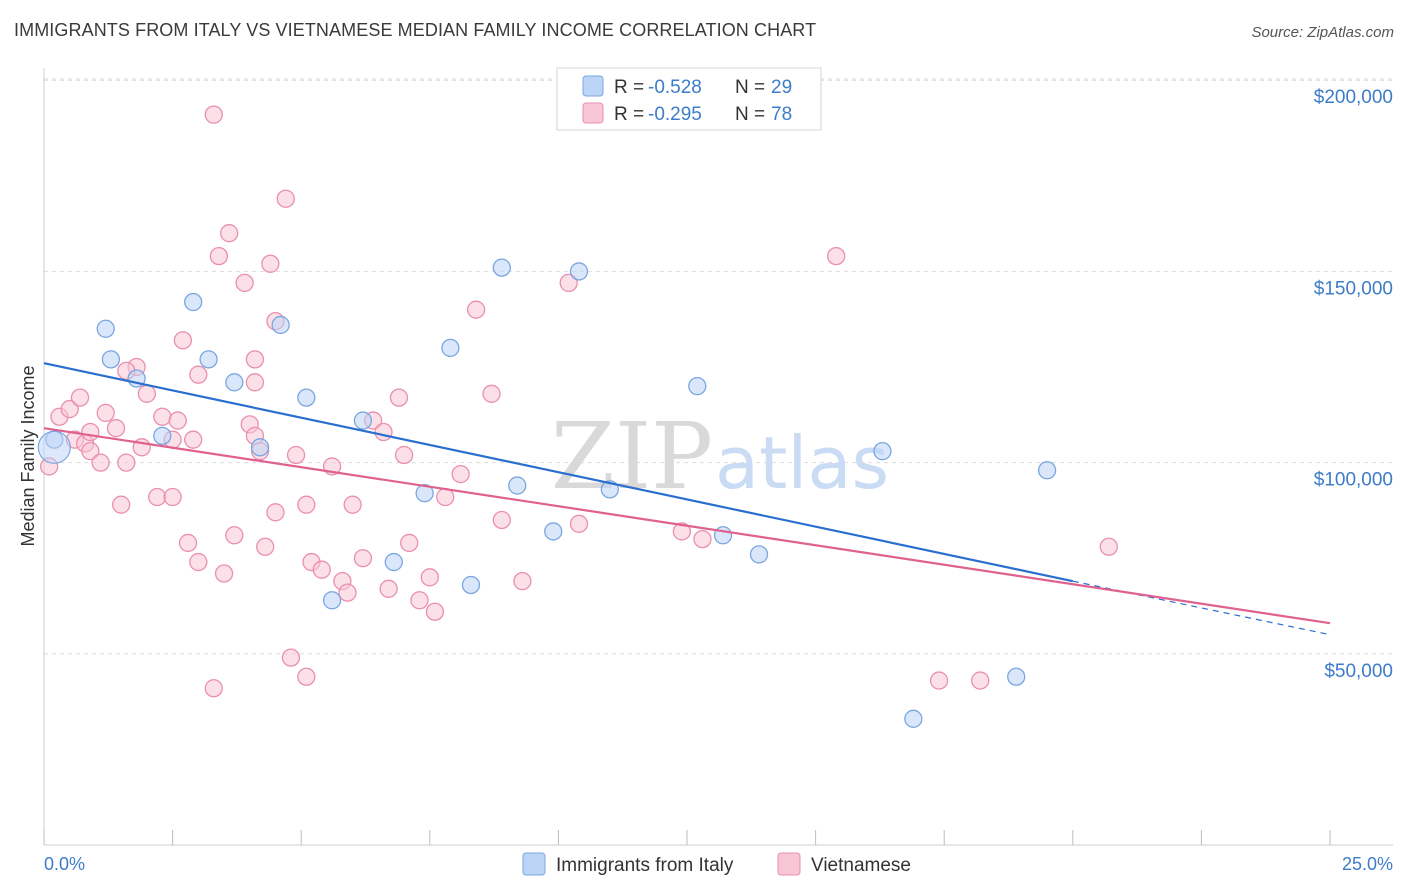 Image resolution: width=1406 pixels, height=892 pixels. Describe the element at coordinates (750, 114) in the screenshot. I see `legend-viet-n-label: N =` at that location.